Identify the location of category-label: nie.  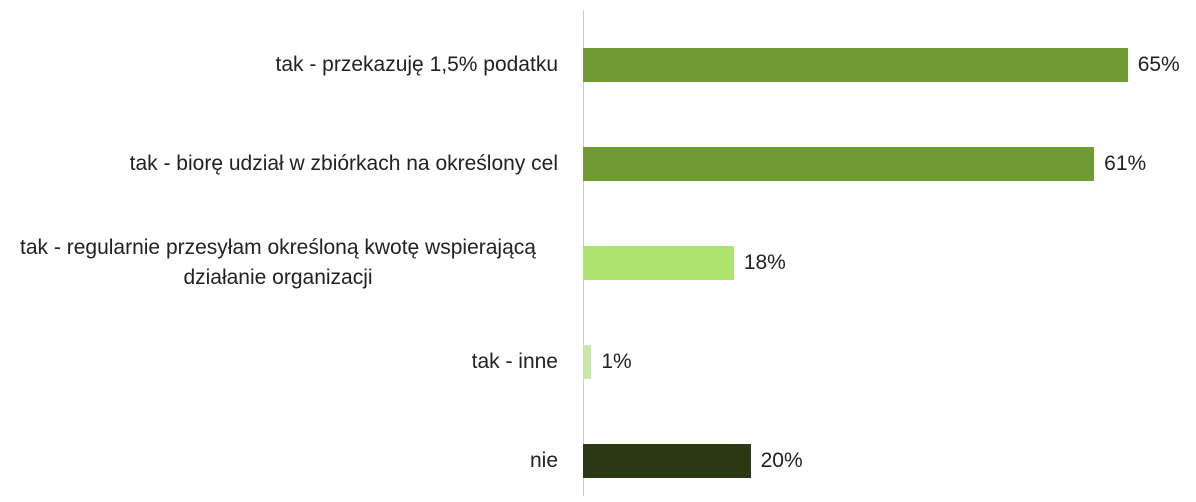
(543, 460).